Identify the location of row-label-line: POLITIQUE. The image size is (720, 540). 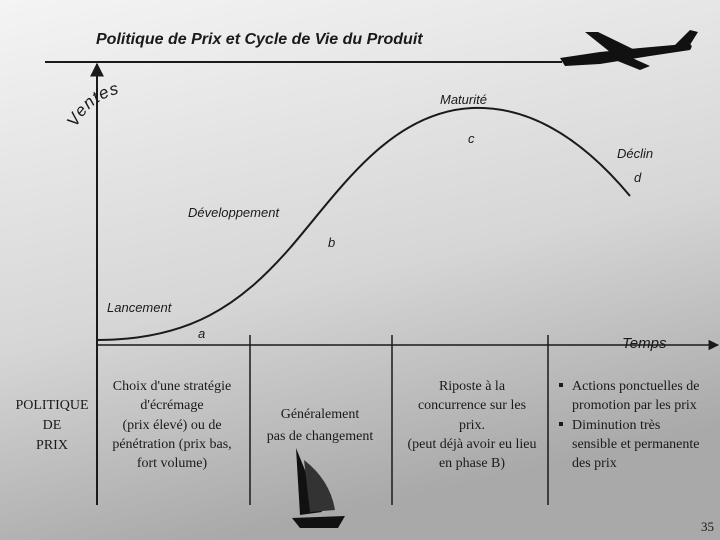
(51, 405).